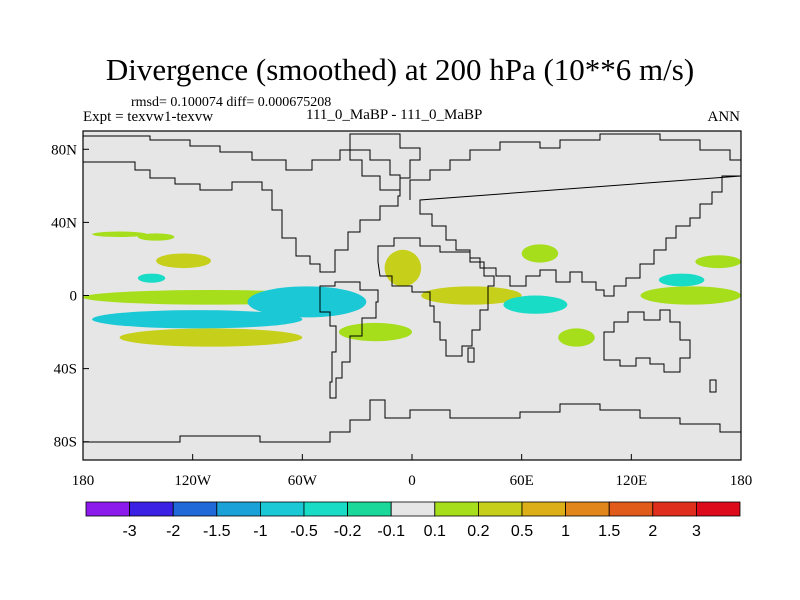  Describe the element at coordinates (713, 386) in the screenshot. I see `coastline-new-zealand` at that location.